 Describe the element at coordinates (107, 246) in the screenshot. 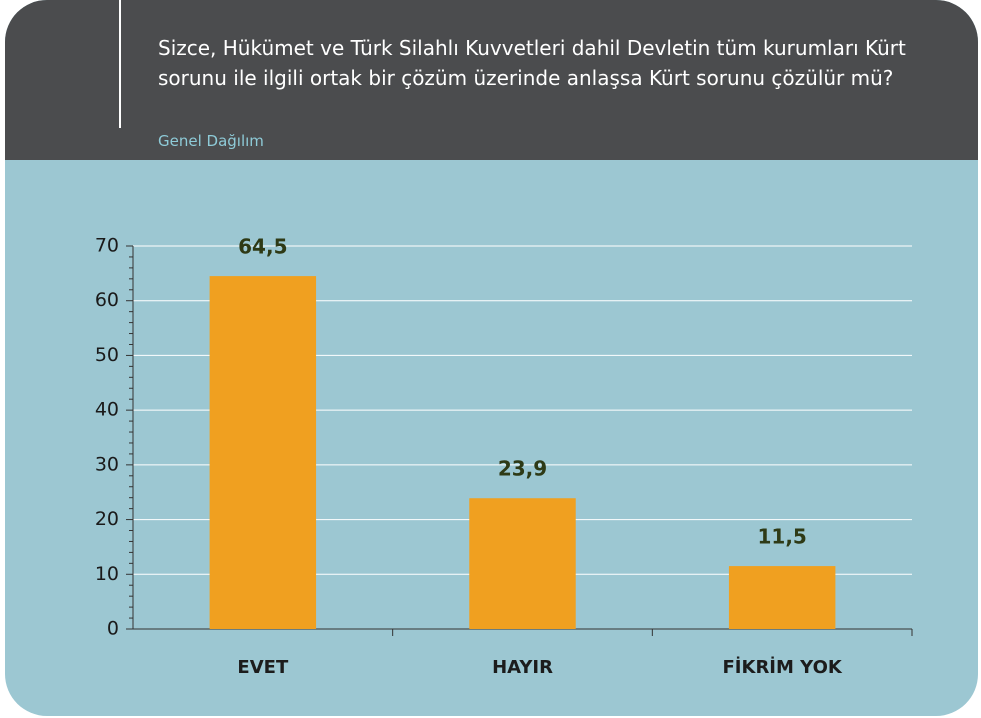

I see `y-tick-label: 70` at that location.